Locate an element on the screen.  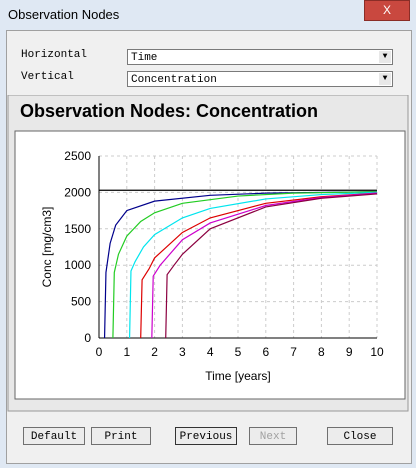
button: Previous is located at coordinates (206, 436).